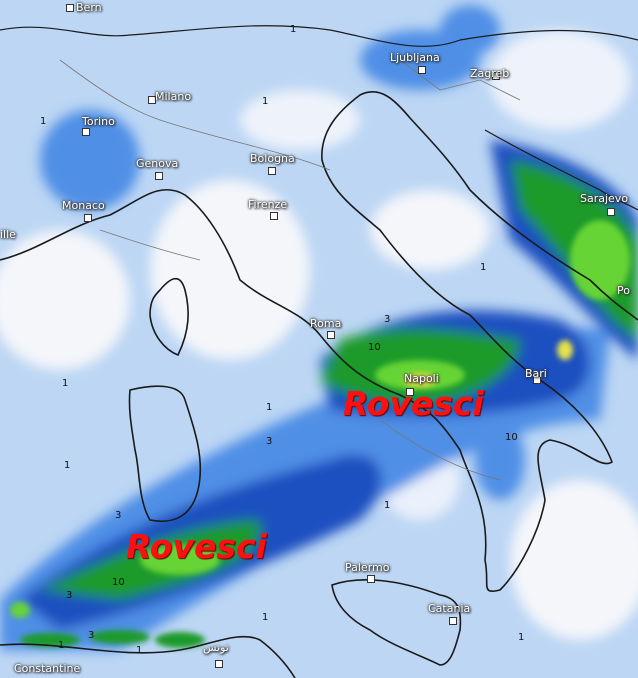 This screenshot has width=638, height=678. Describe the element at coordinates (83, 205) in the screenshot. I see `city-label-monaco: Monaco` at that location.